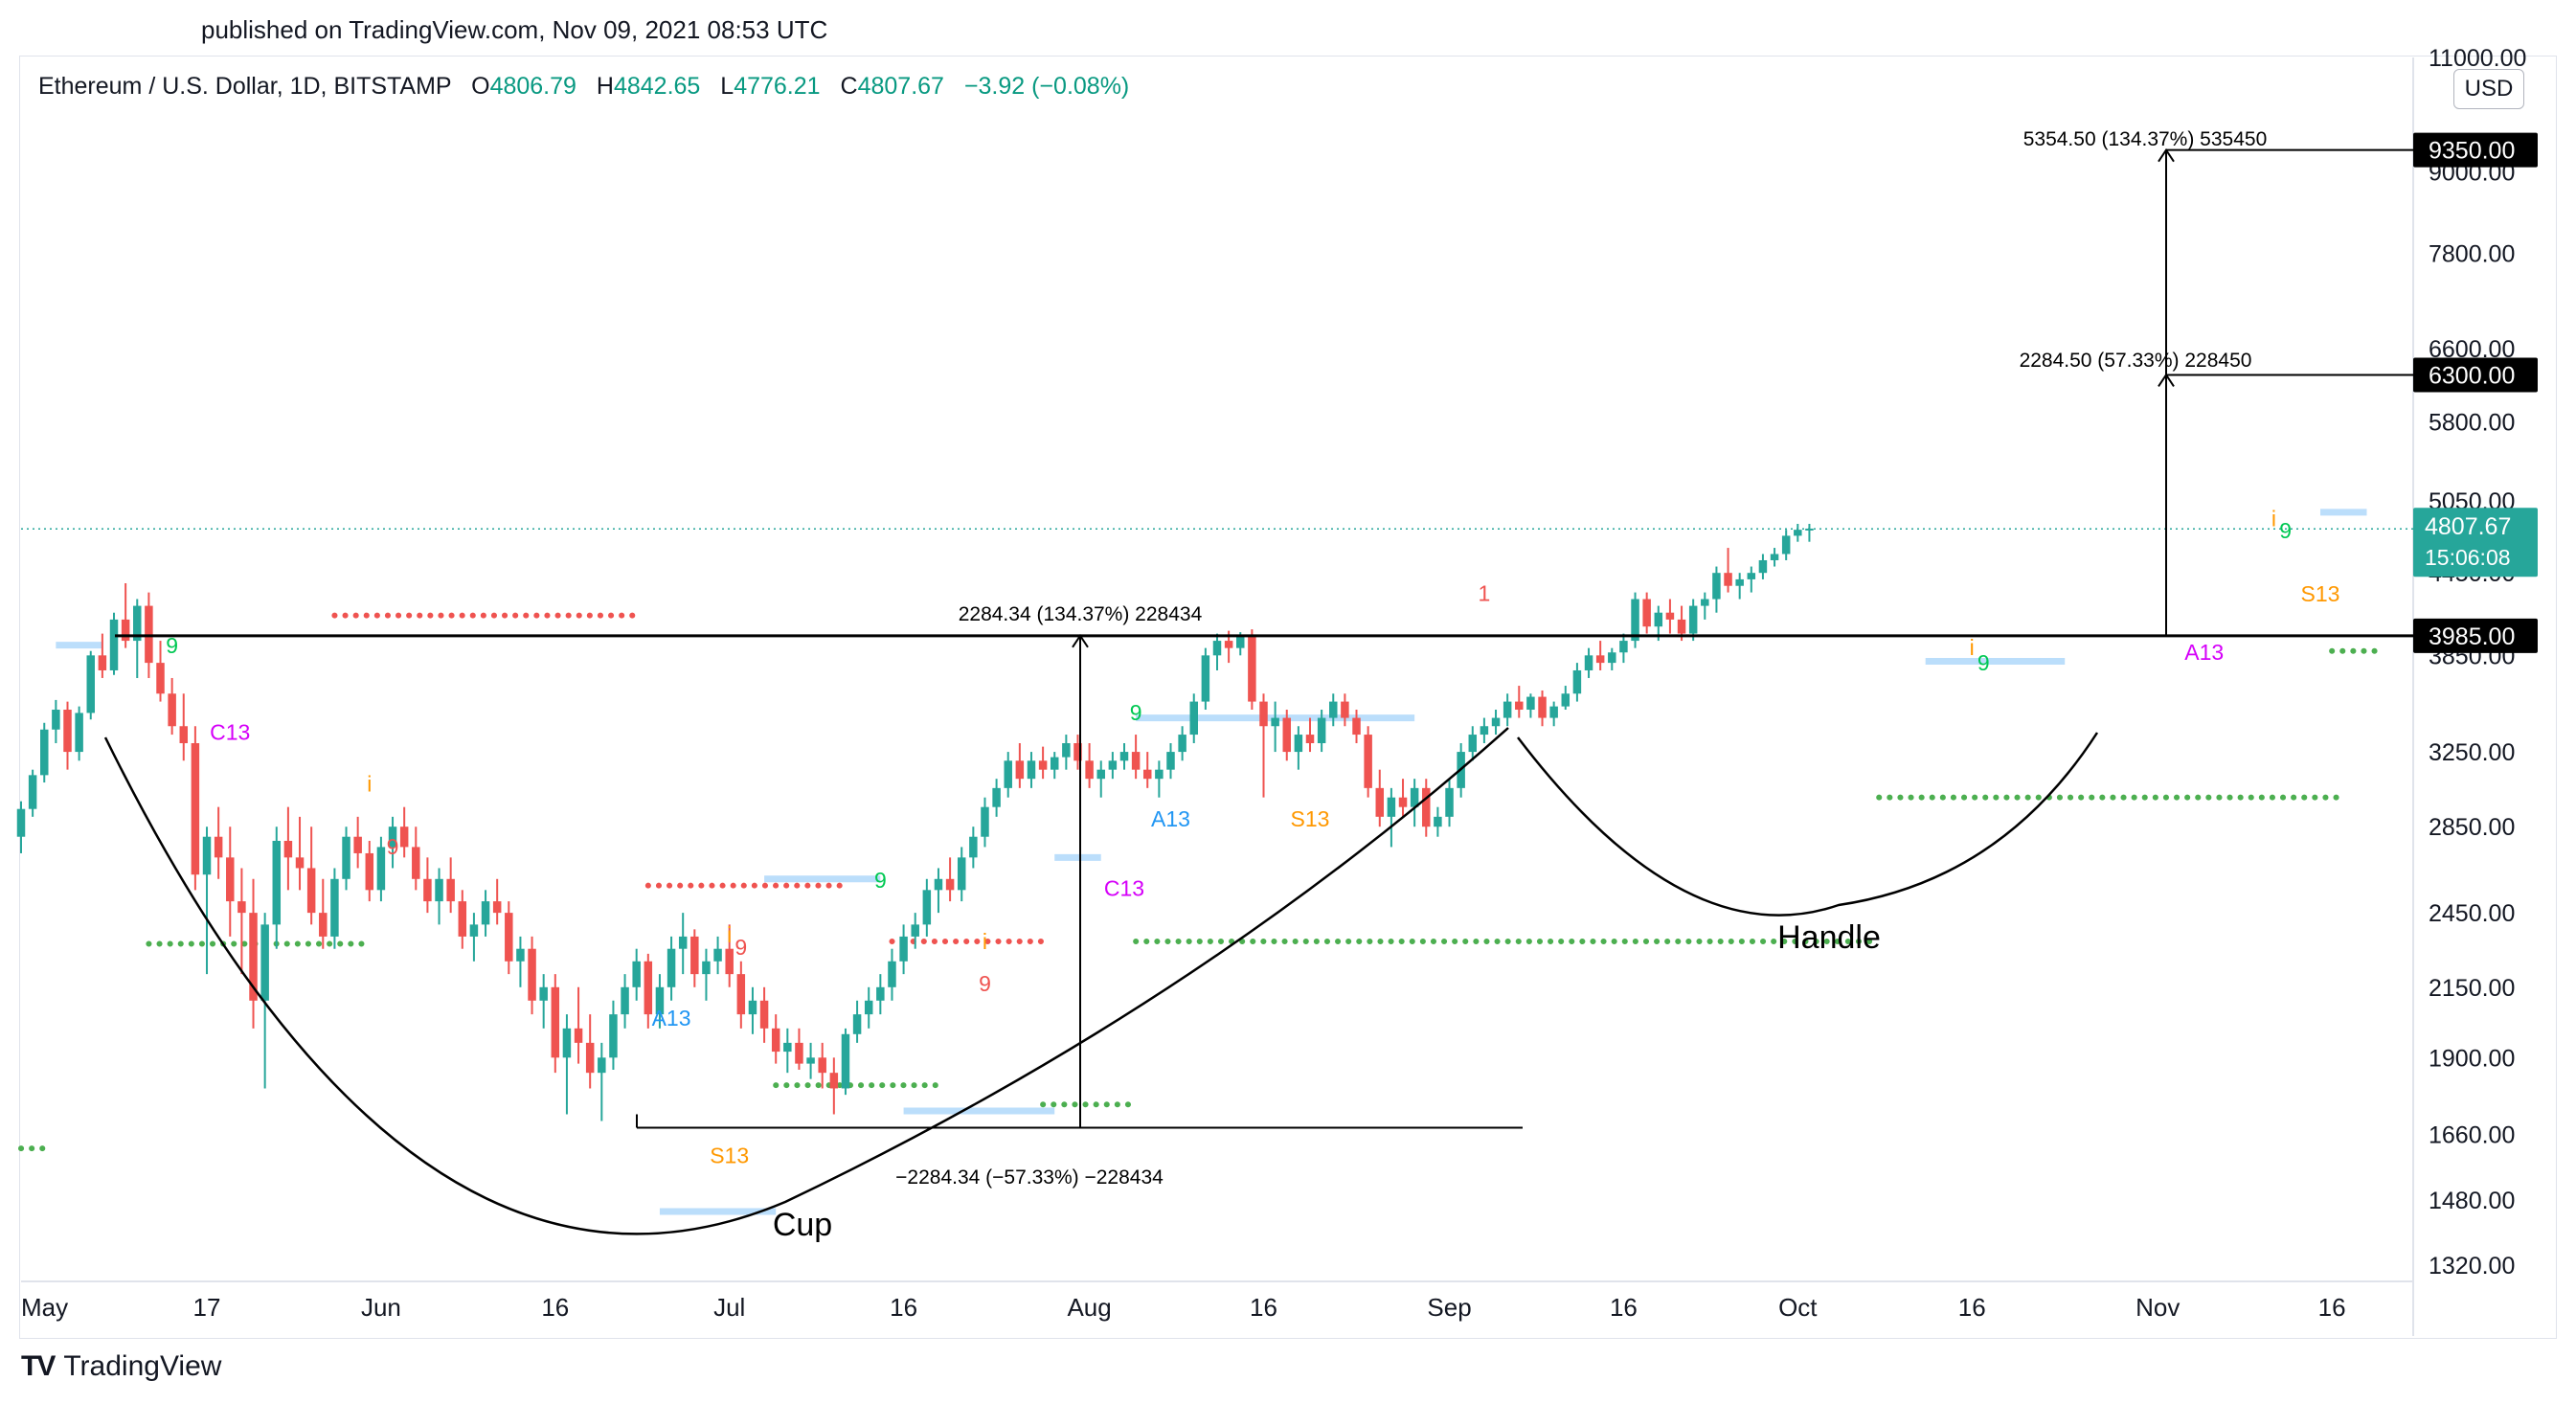 This screenshot has height=1404, width=2576. Describe the element at coordinates (2136, 361) in the screenshot. I see `measurement-label-target1: 2284.50 (57.33%) 228450` at that location.